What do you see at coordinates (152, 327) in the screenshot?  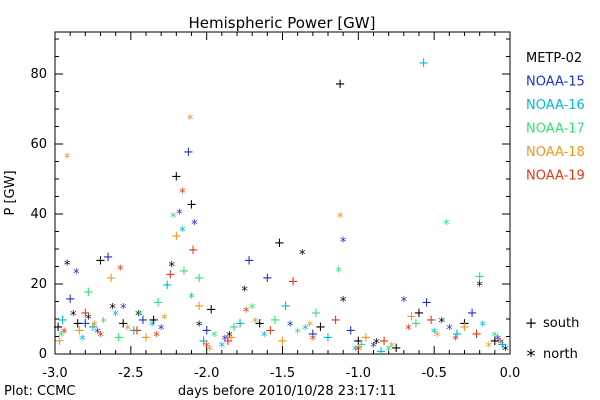 I see `data-point-noaa-16-5: *` at bounding box center [152, 327].